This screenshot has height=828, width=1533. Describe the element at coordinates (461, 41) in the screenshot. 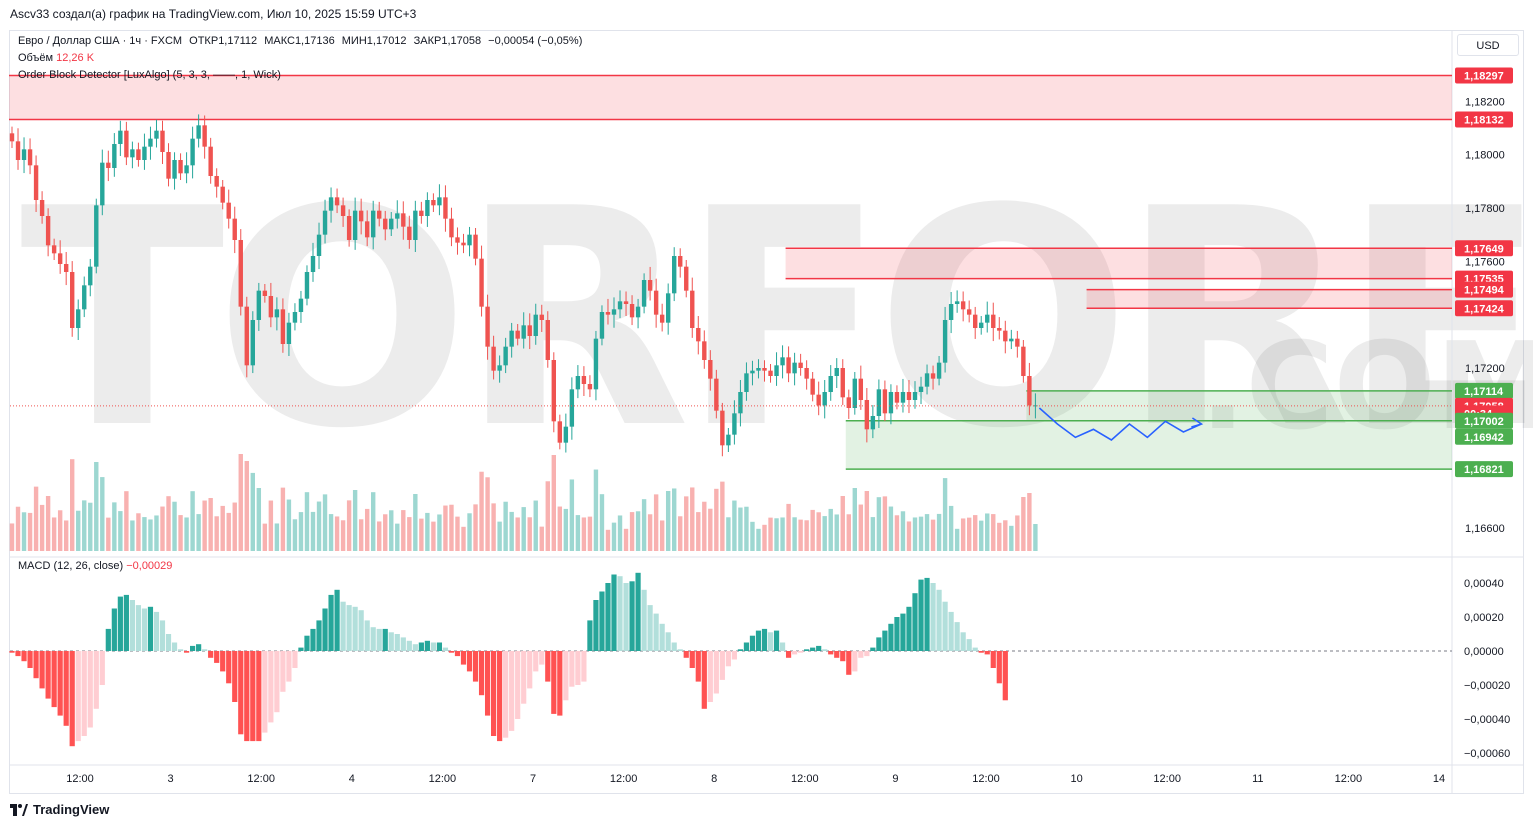

I see `close-value: 1,17058` at that location.